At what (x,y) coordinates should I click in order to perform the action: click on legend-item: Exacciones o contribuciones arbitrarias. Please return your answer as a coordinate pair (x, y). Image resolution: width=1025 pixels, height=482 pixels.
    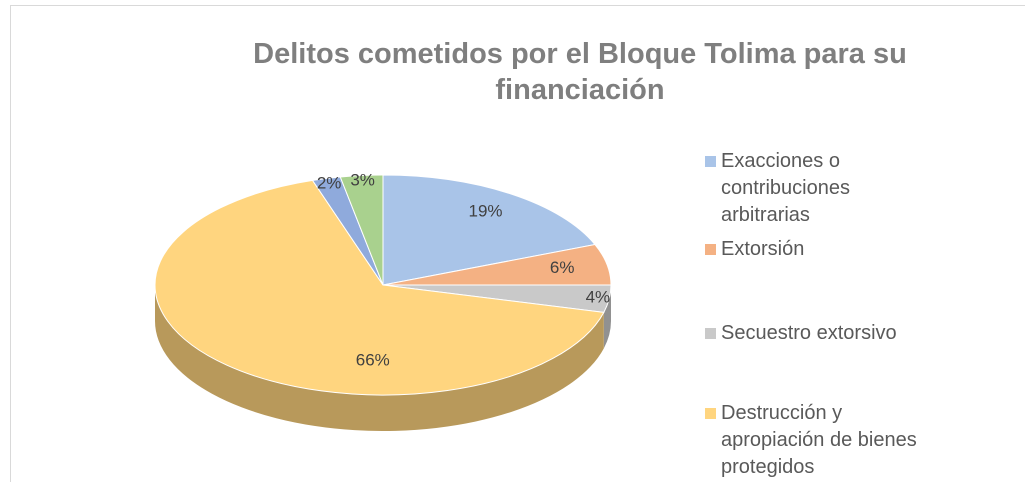
    Looking at the image, I should click on (835, 188).